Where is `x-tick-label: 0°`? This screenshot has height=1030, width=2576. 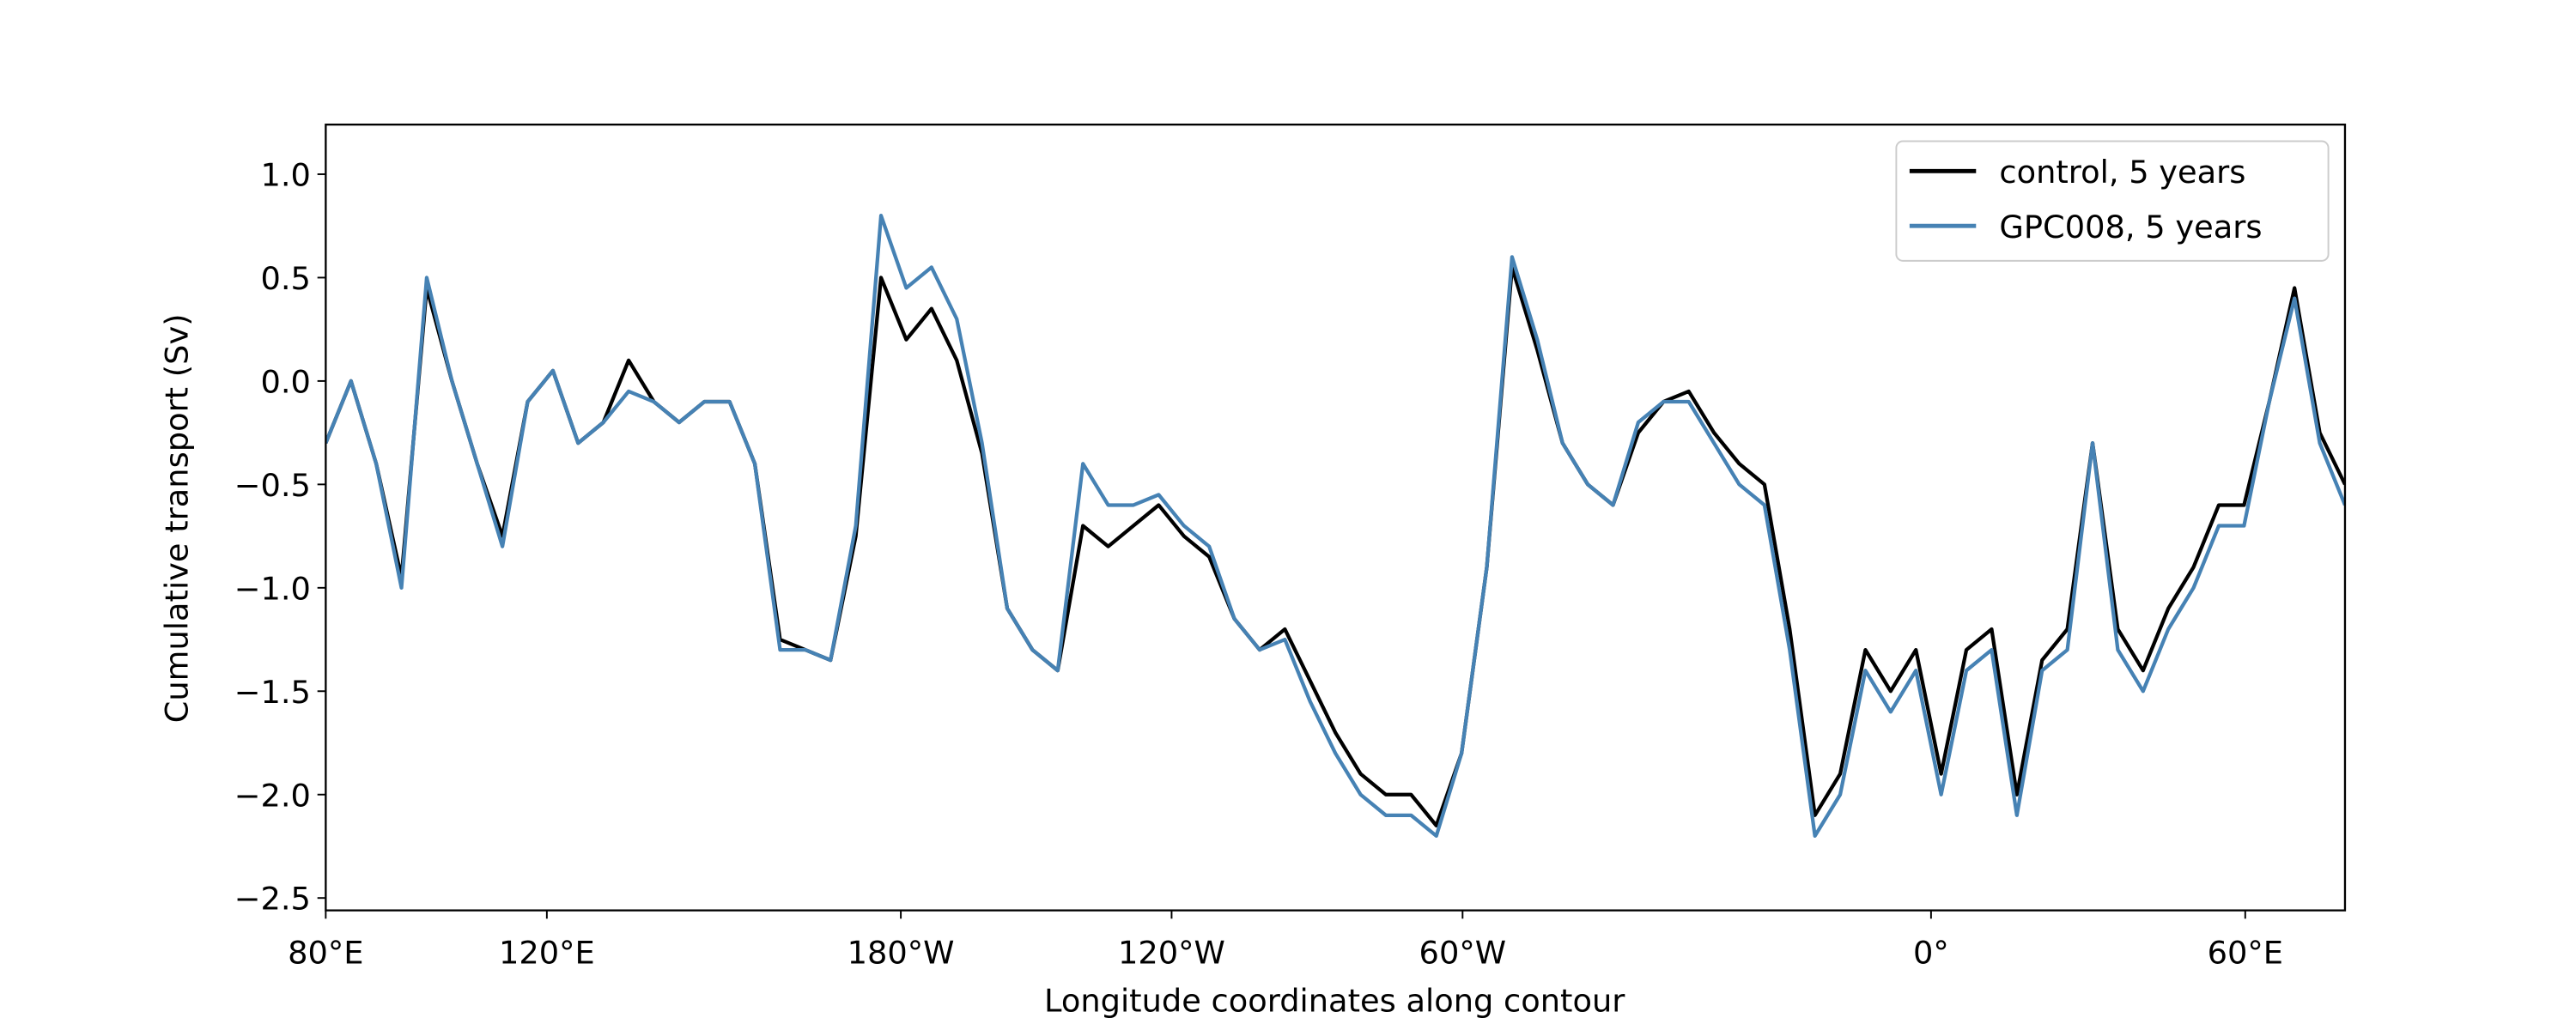 x-tick-label: 0° is located at coordinates (1931, 953).